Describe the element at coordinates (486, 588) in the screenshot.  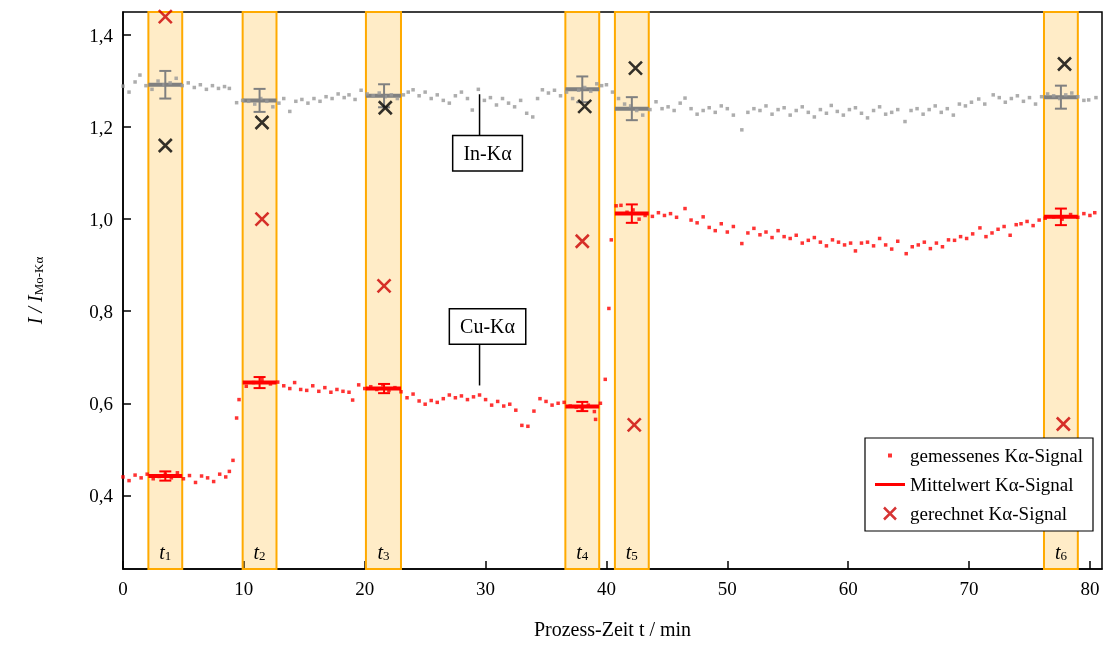
I see `x-tick-label: 30` at that location.